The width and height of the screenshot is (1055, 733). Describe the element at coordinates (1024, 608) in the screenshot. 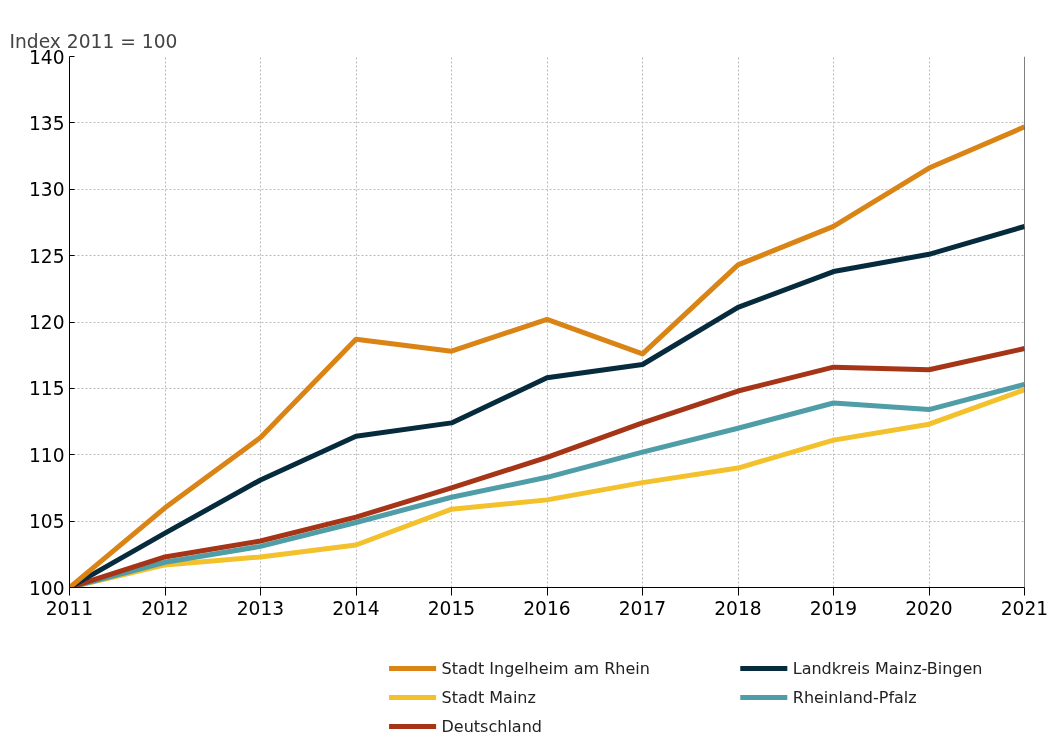

I see `x-tick-label: 2021` at that location.